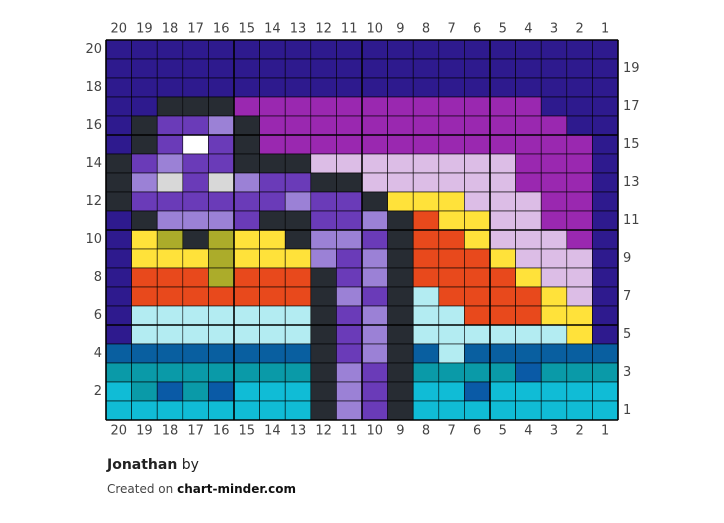 Image resolution: width=724 pixels, height=523 pixels. Describe the element at coordinates (98, 315) in the screenshot. I see `row-label-left: 6` at that location.